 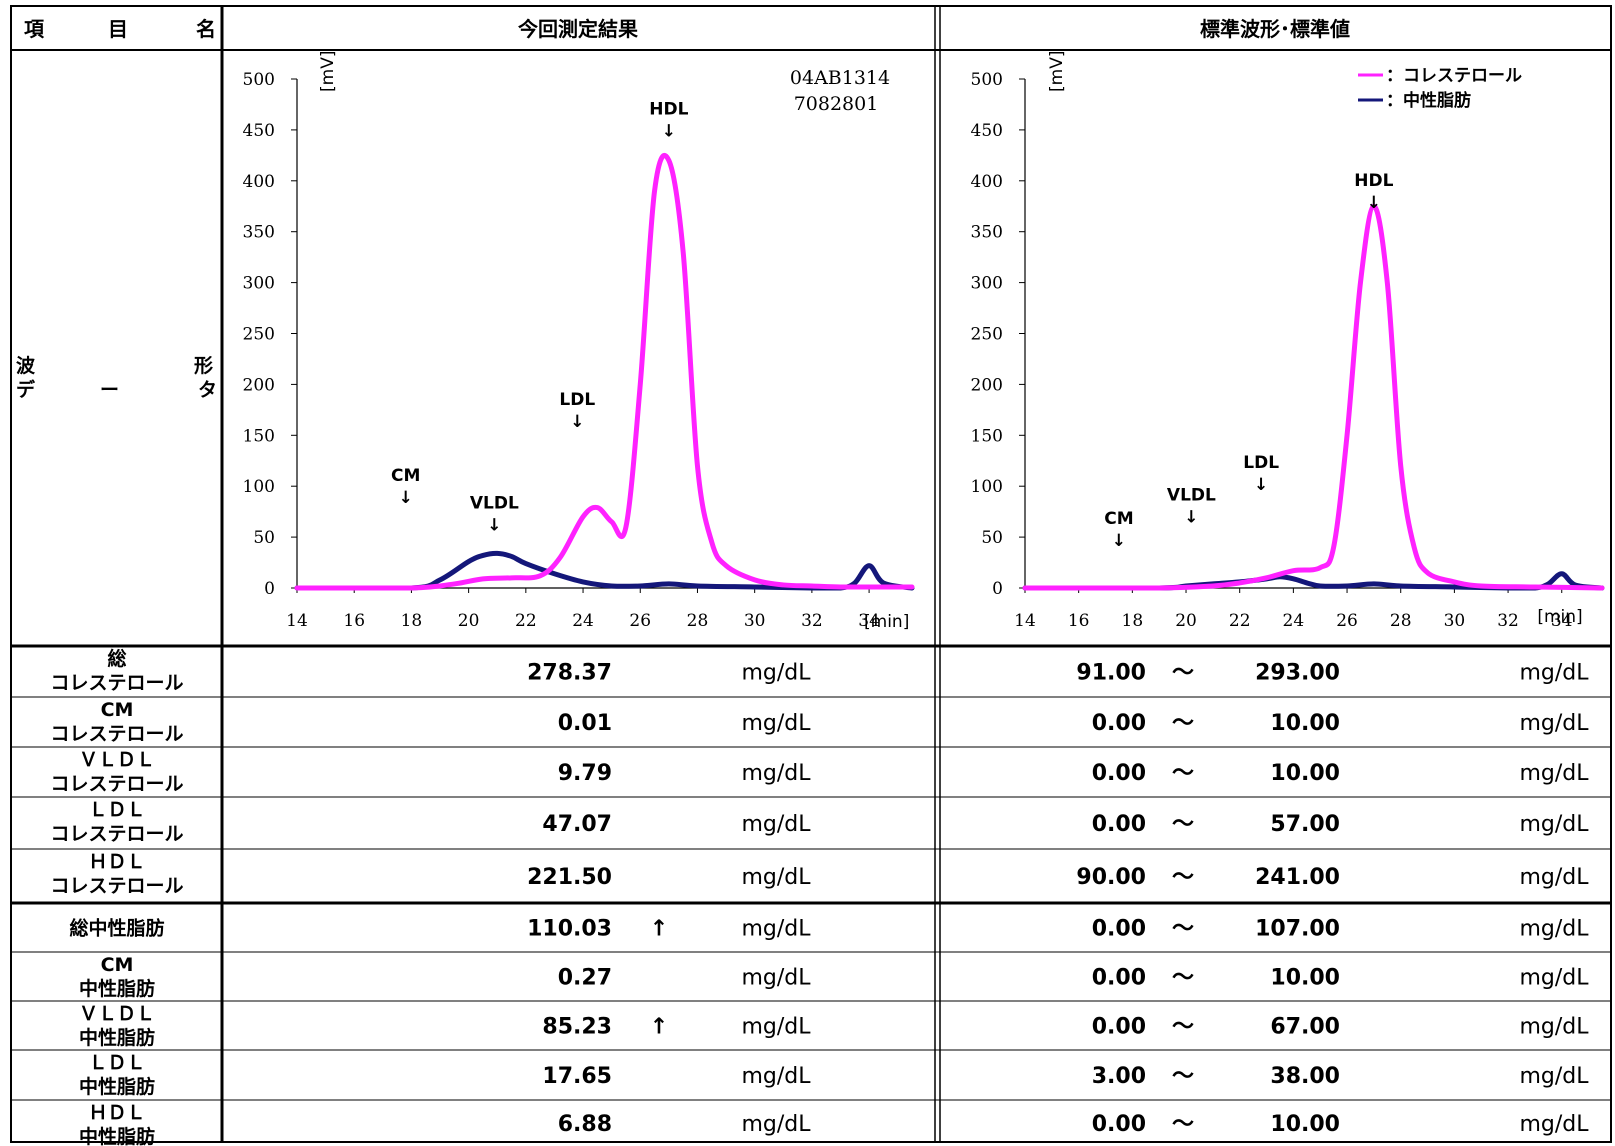 What do you see at coordinates (1374, 203) in the screenshot?
I see `standard-peak-hdl-arrow: ↓` at bounding box center [1374, 203].